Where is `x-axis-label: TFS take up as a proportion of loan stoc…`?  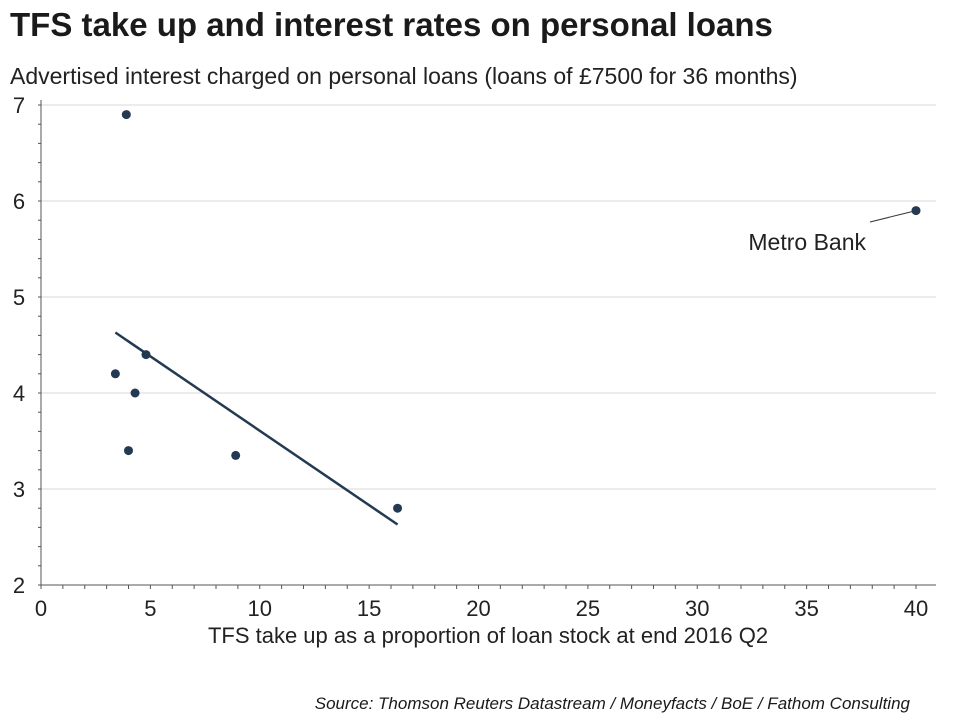
x-axis-label: TFS take up as a proportion of loan stoc… is located at coordinates (488, 635).